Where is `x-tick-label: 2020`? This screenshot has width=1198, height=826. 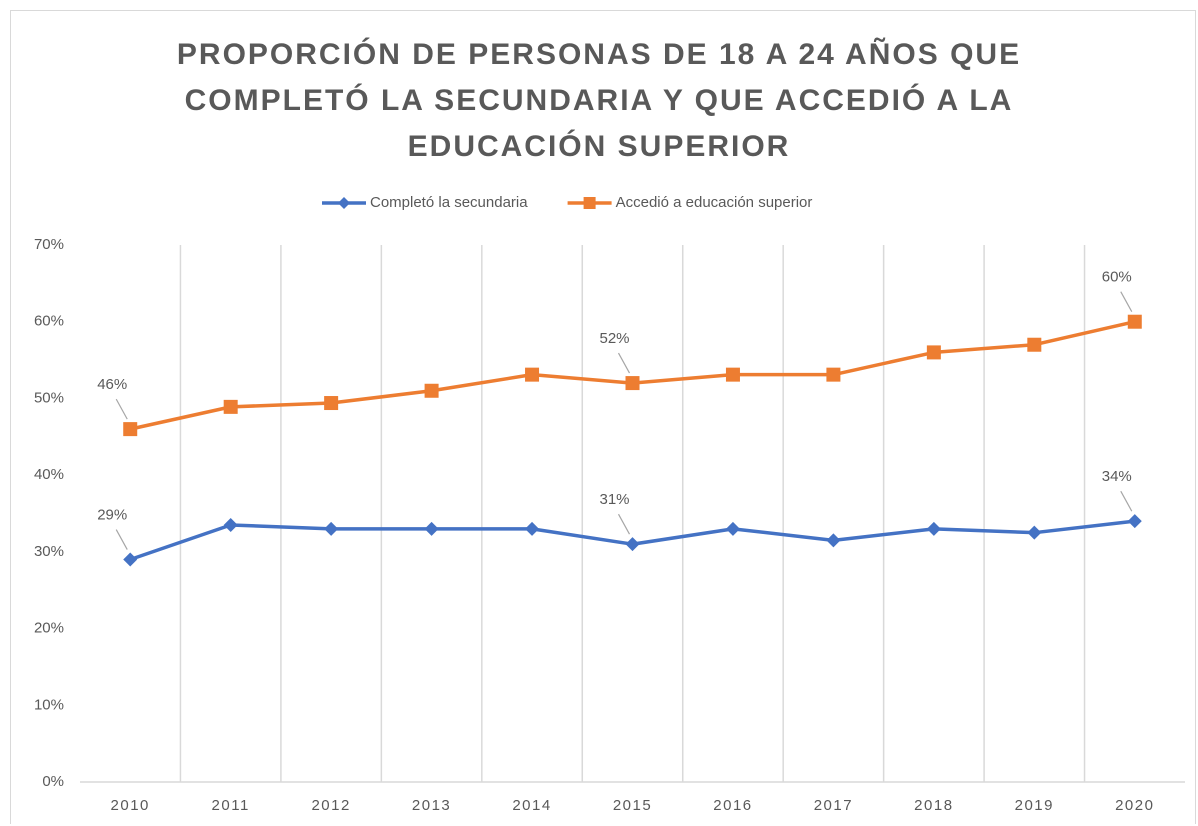
x-tick-label: 2020 is located at coordinates (1134, 805).